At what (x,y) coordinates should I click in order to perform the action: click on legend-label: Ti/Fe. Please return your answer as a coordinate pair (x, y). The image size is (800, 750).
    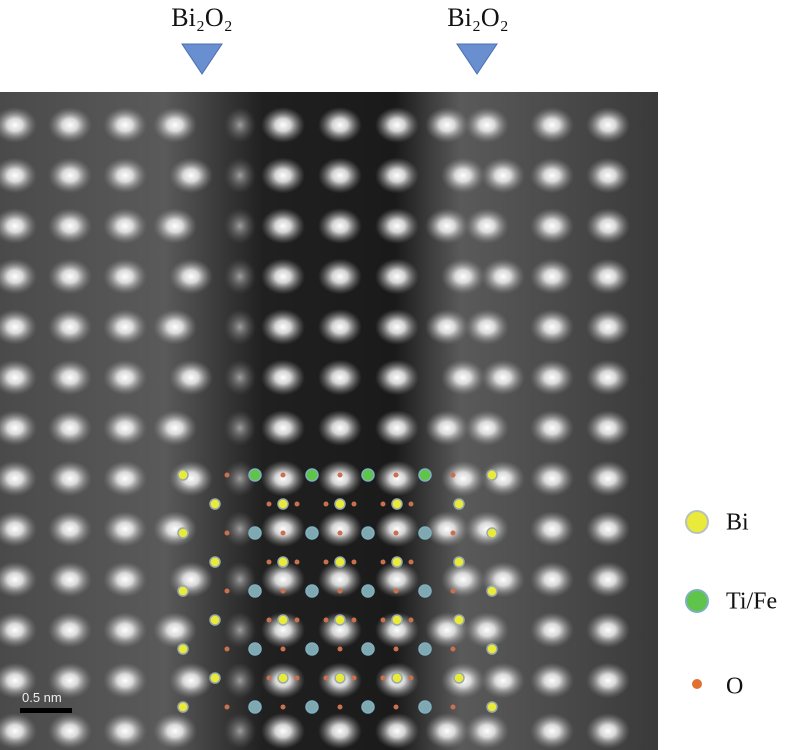
    Looking at the image, I should click on (751, 602).